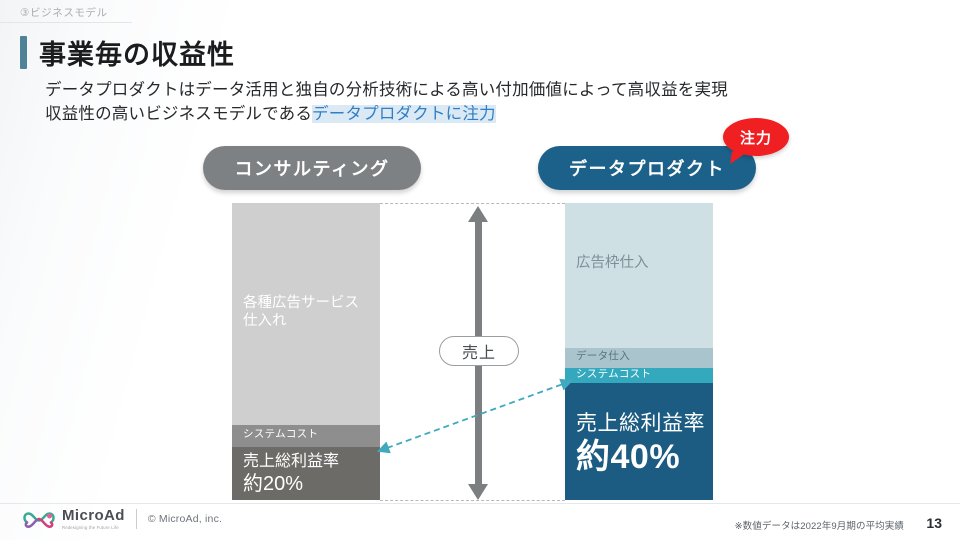  Describe the element at coordinates (934, 523) in the screenshot. I see `page-number: 13` at that location.